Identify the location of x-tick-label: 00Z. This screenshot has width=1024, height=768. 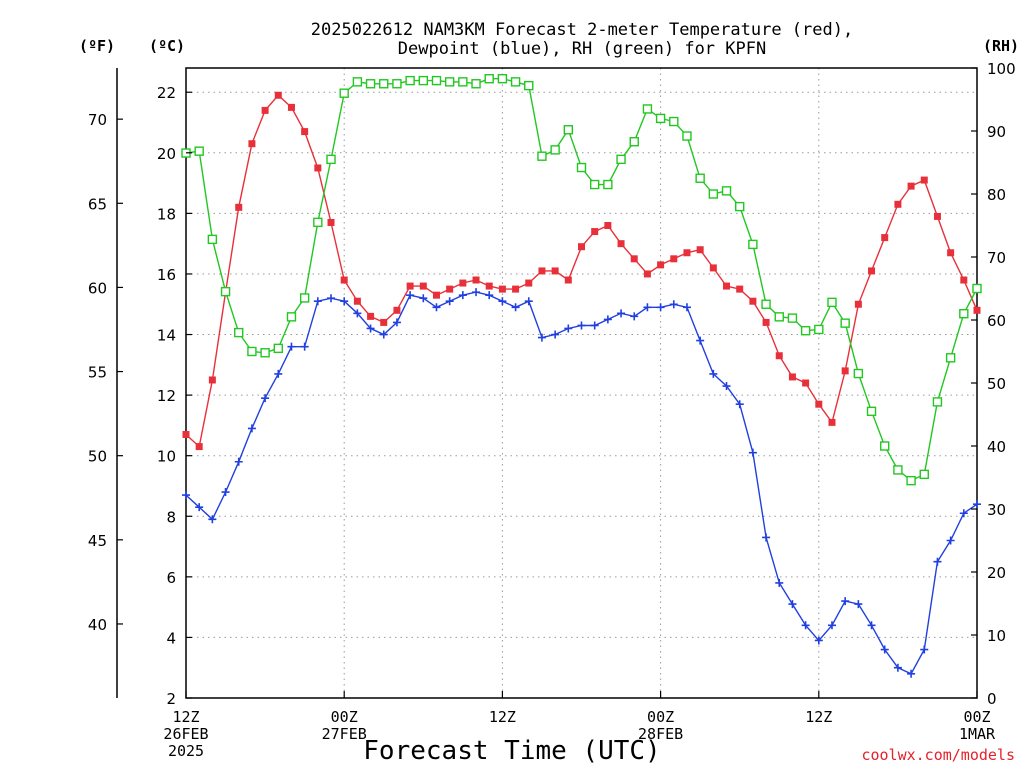
(660, 717).